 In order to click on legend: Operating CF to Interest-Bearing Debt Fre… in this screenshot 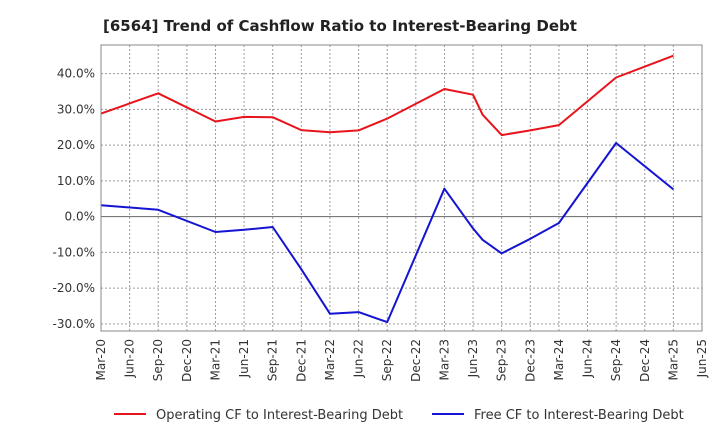, I will do `click(399, 415)`.